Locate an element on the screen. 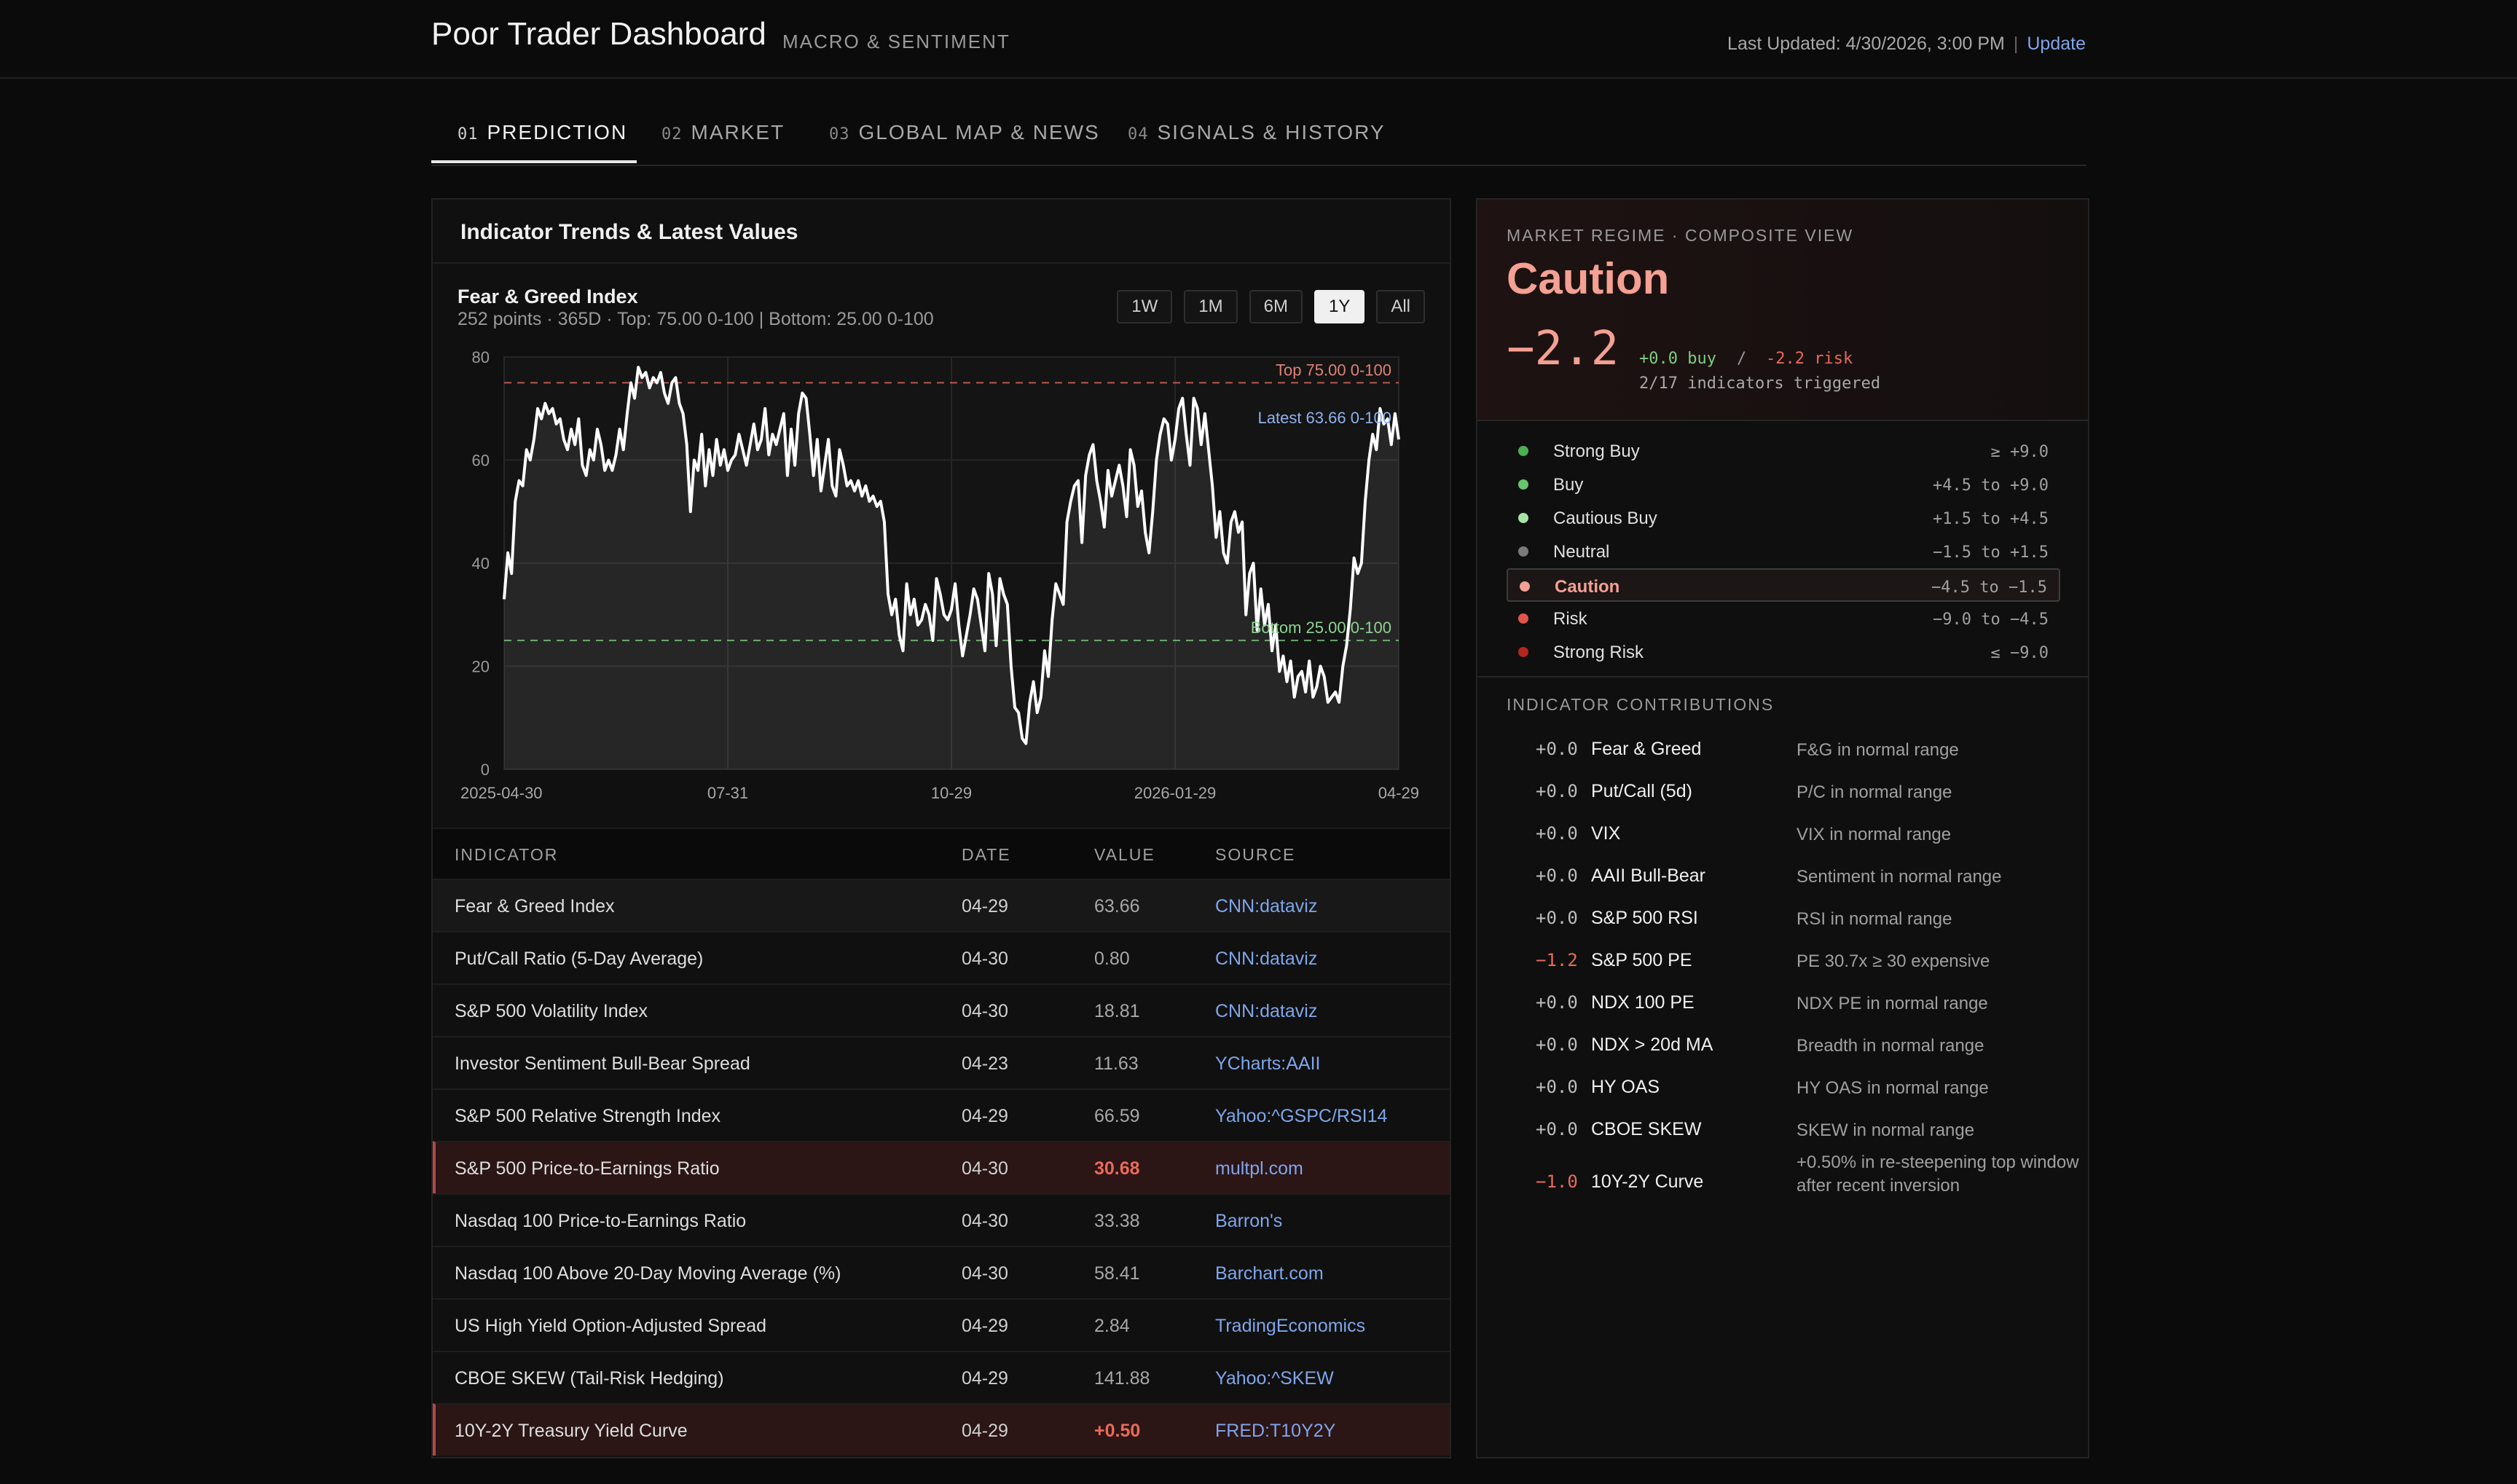 The height and width of the screenshot is (1484, 2517). indicator-value: 11.63 is located at coordinates (1116, 1063).